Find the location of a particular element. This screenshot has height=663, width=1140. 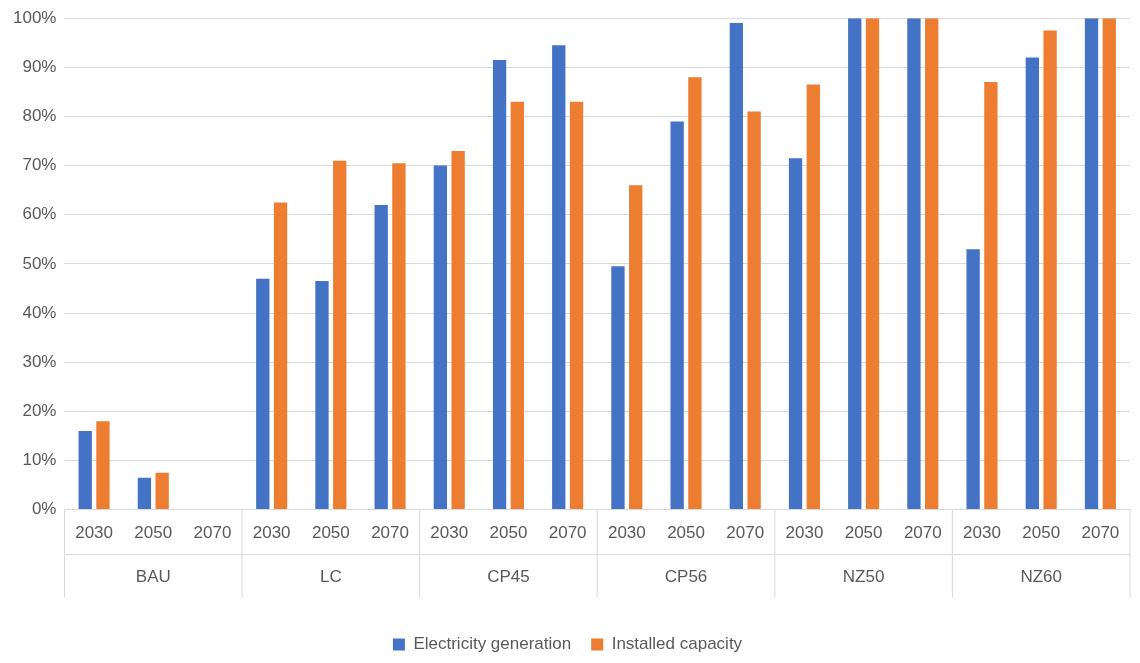

y-tick-label: 0% is located at coordinates (44, 509).